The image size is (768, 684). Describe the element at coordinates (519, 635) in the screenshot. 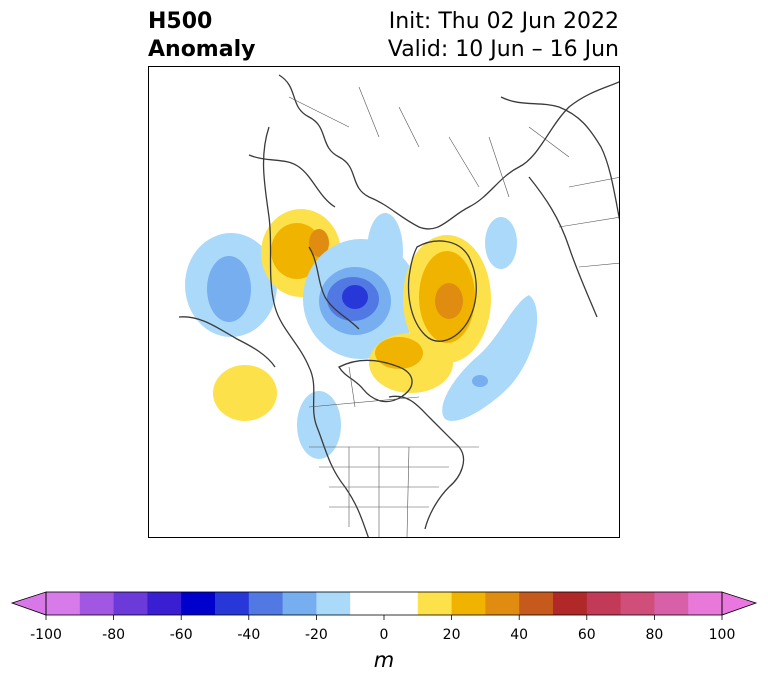

I see `colorbar-tick-label: 40` at that location.